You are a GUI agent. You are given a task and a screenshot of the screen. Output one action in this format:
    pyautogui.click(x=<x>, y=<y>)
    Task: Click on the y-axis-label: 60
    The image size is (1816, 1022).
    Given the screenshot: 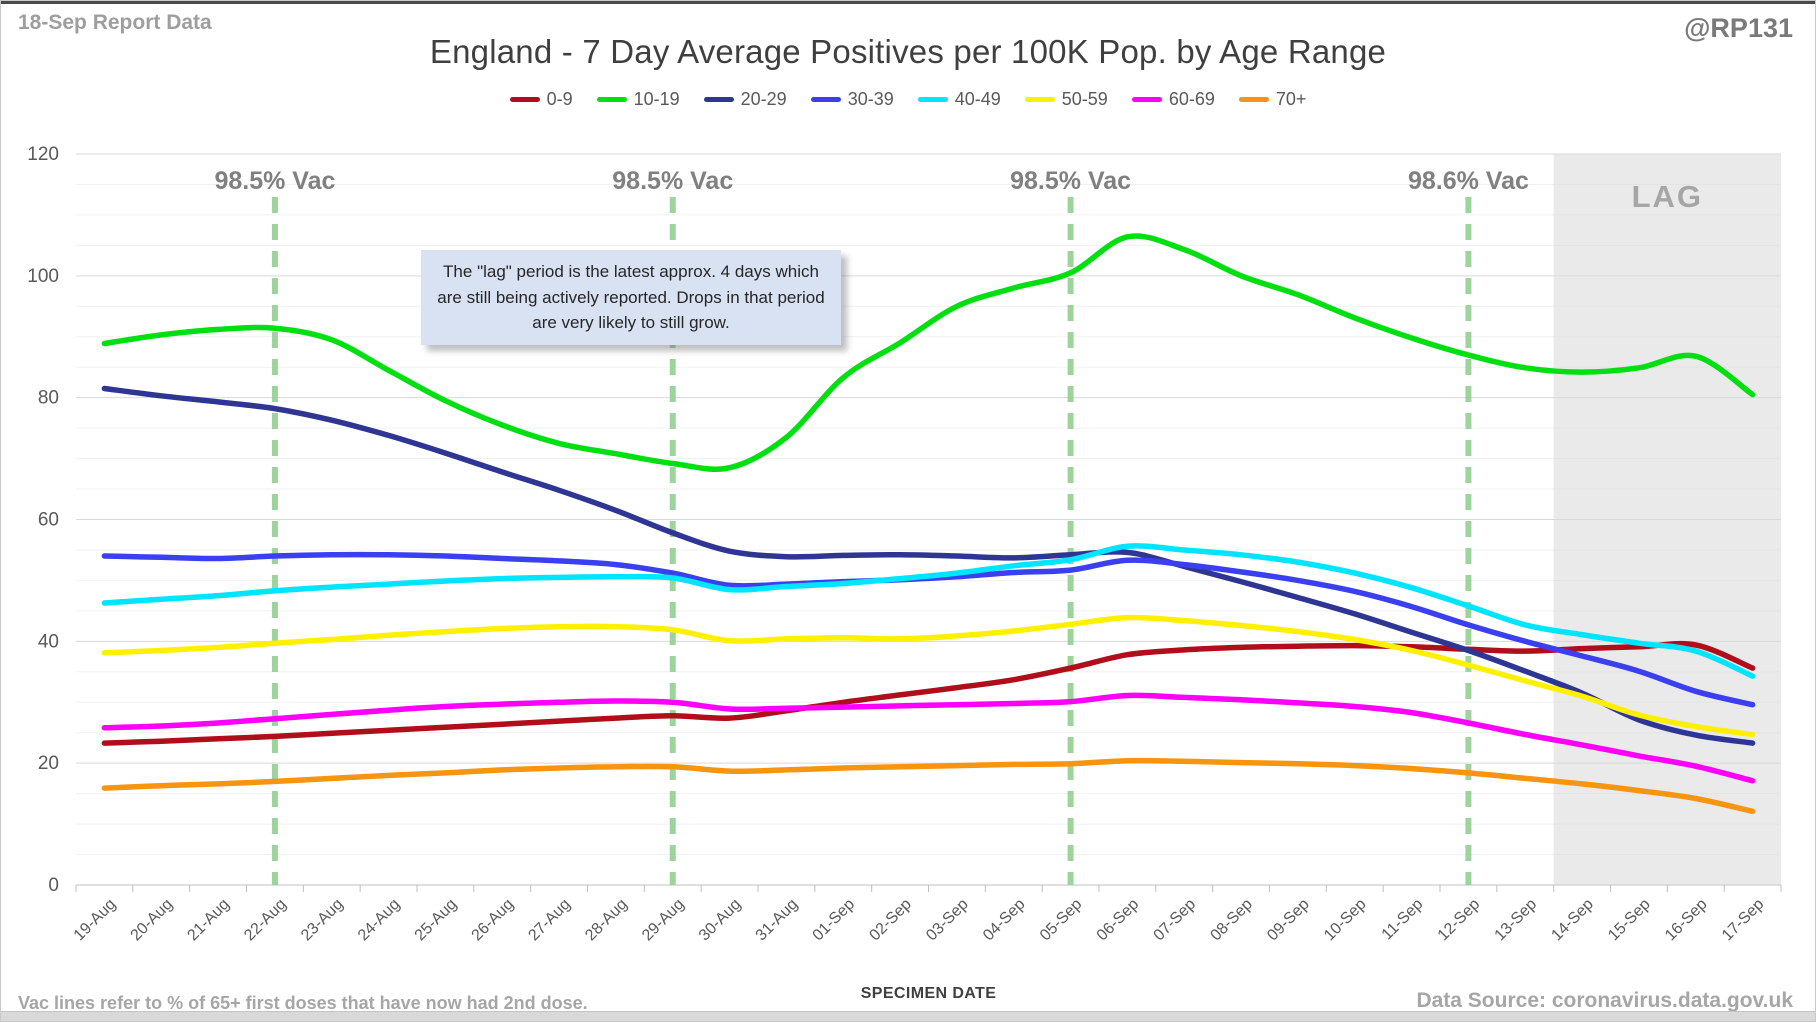 What is the action you would take?
    pyautogui.click(x=48, y=520)
    